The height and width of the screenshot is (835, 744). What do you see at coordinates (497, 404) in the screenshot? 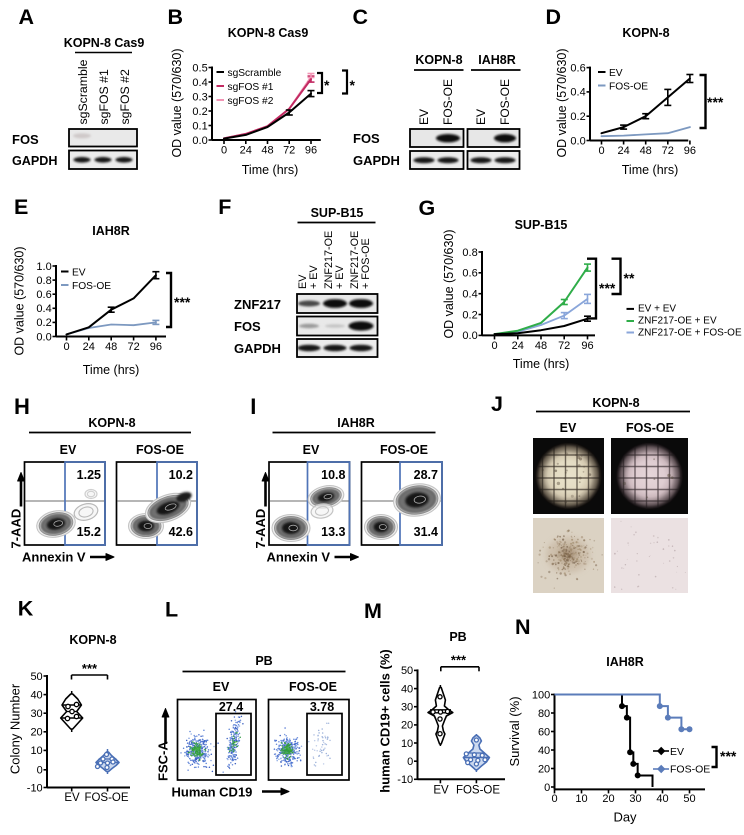
I see `svg-text: J` at bounding box center [497, 404].